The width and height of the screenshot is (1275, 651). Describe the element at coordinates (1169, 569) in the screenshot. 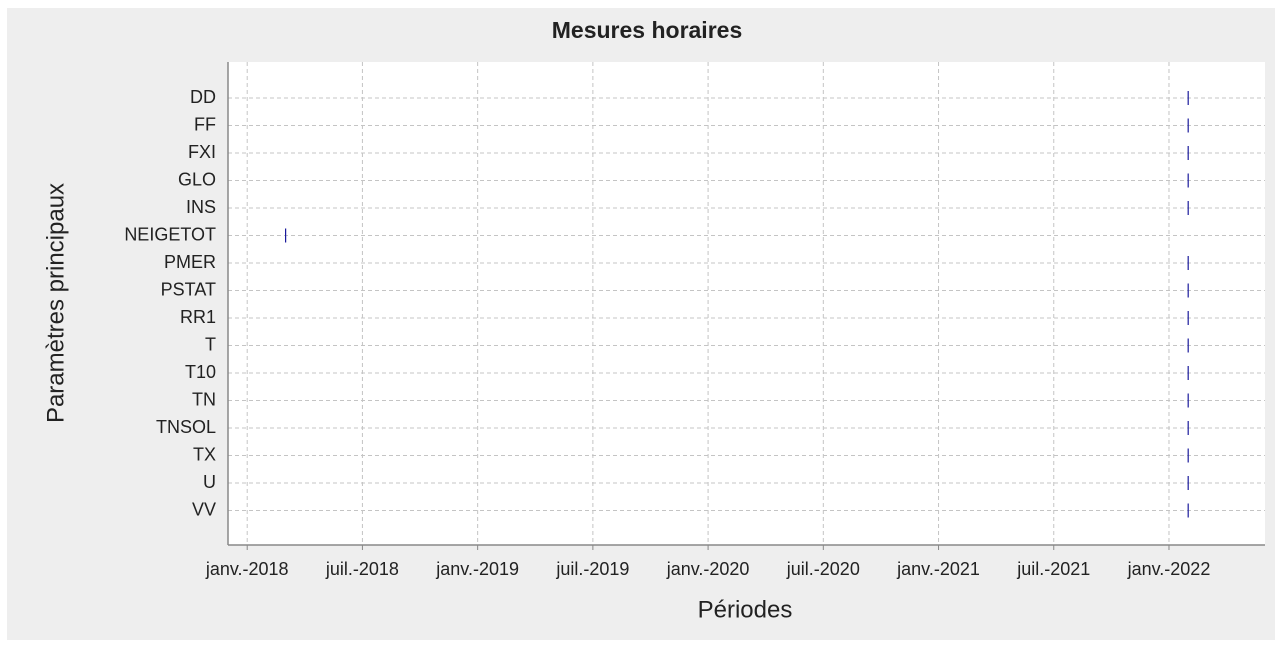

I see `x-tick-label: janv.-2022` at that location.